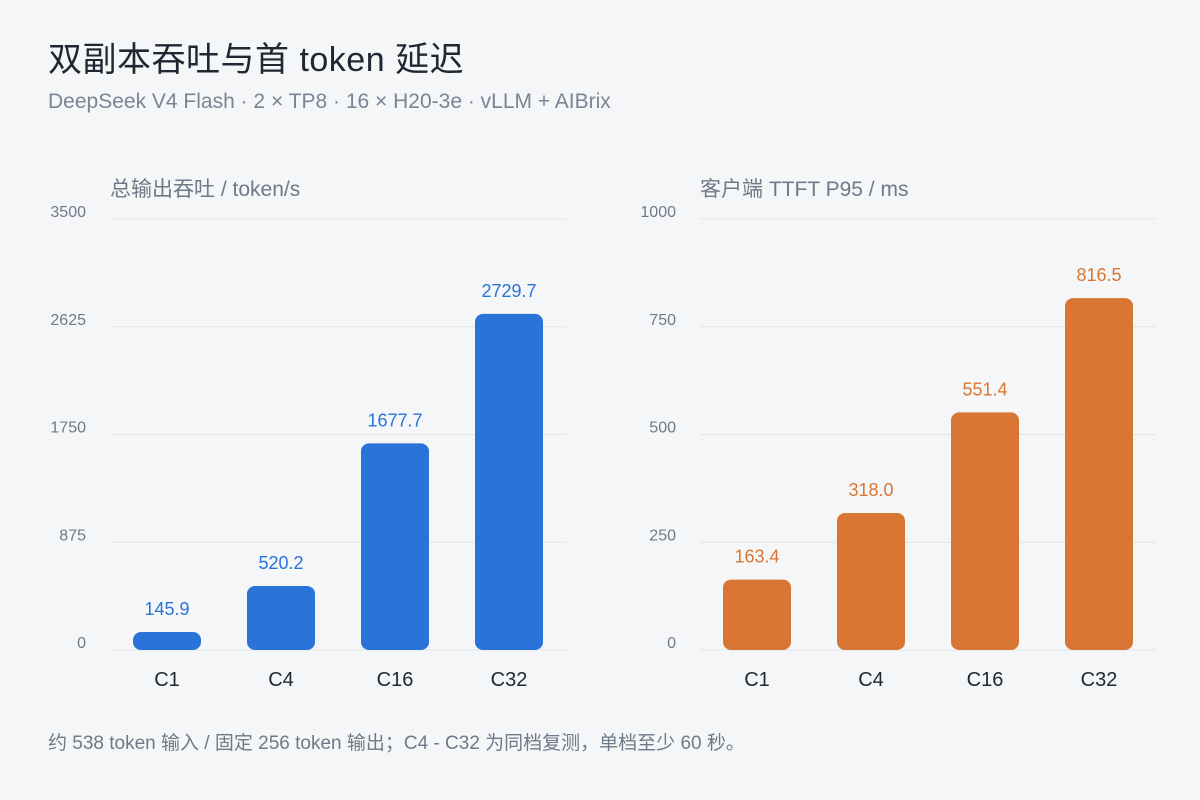  Describe the element at coordinates (804, 189) in the screenshot. I see `chart-title: 客户端 TTFT P95 / ms` at that location.